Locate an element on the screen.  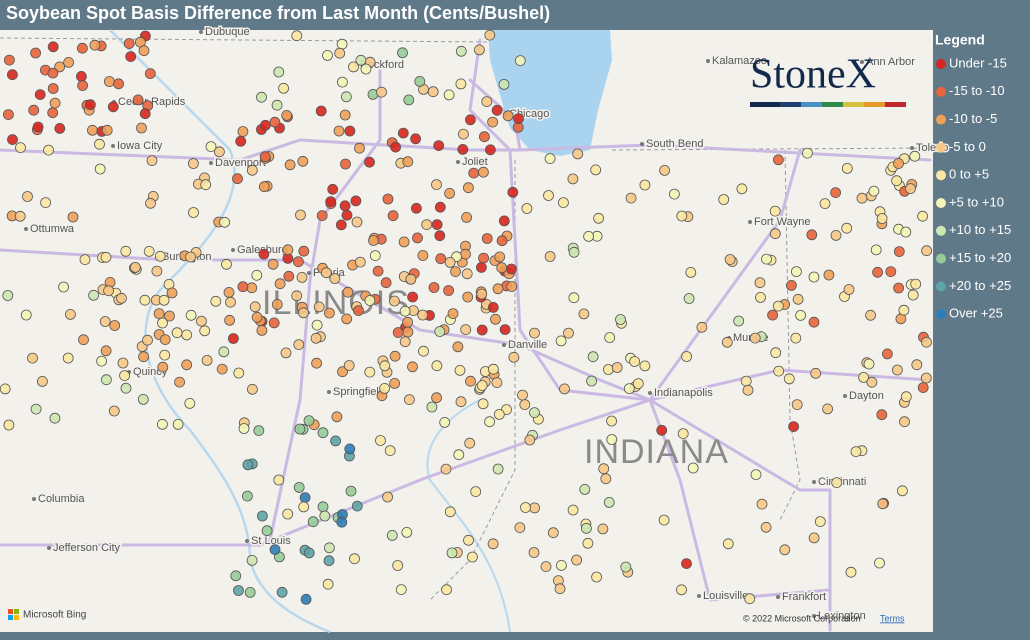
legend-label: +5 to +10 is located at coordinates (976, 201).